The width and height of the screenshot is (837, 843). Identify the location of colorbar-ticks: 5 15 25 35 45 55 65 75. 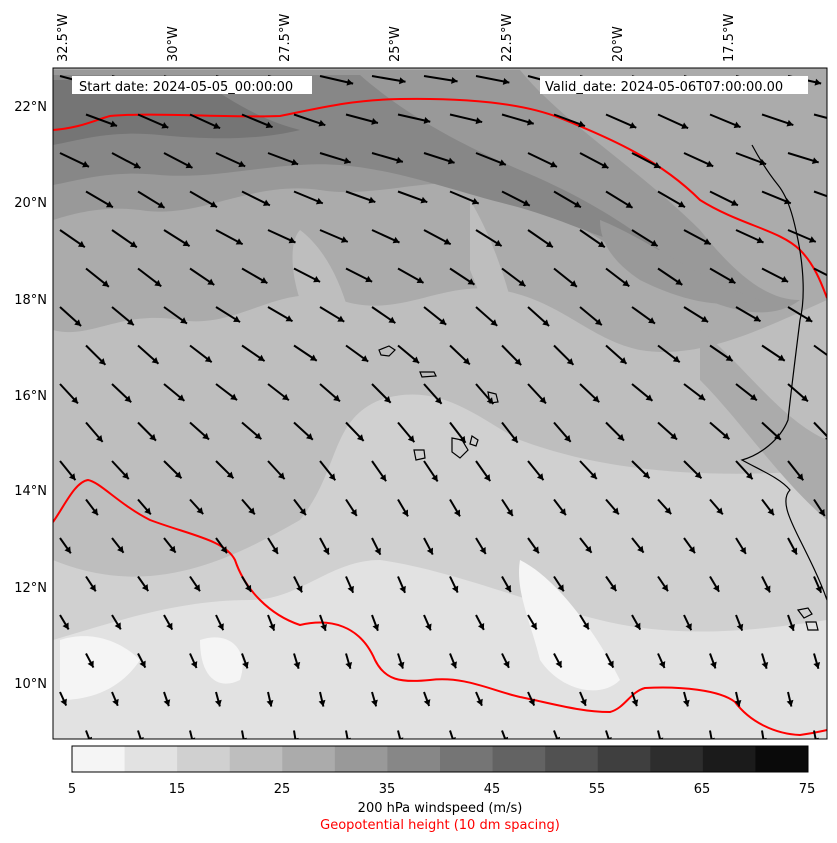
(441, 789).